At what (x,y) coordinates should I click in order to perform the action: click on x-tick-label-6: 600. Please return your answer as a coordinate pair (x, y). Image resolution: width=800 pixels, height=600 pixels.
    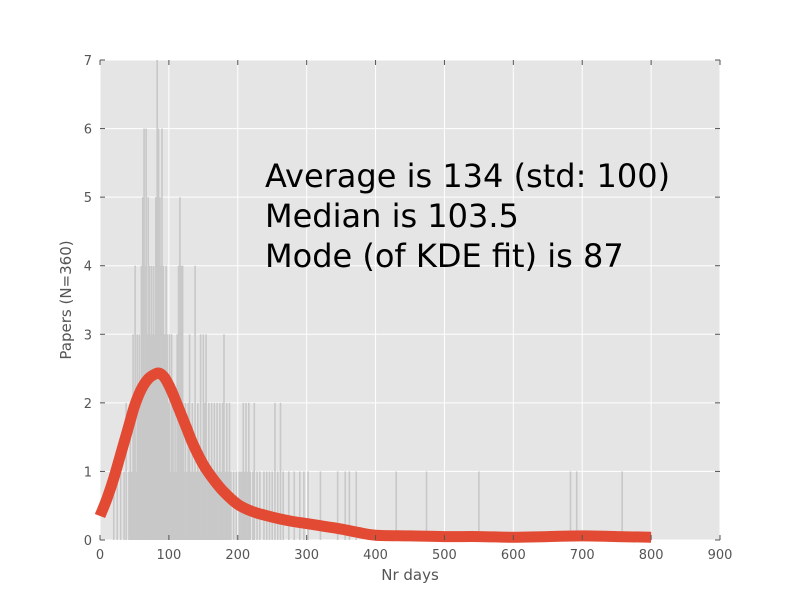
    Looking at the image, I should click on (513, 555).